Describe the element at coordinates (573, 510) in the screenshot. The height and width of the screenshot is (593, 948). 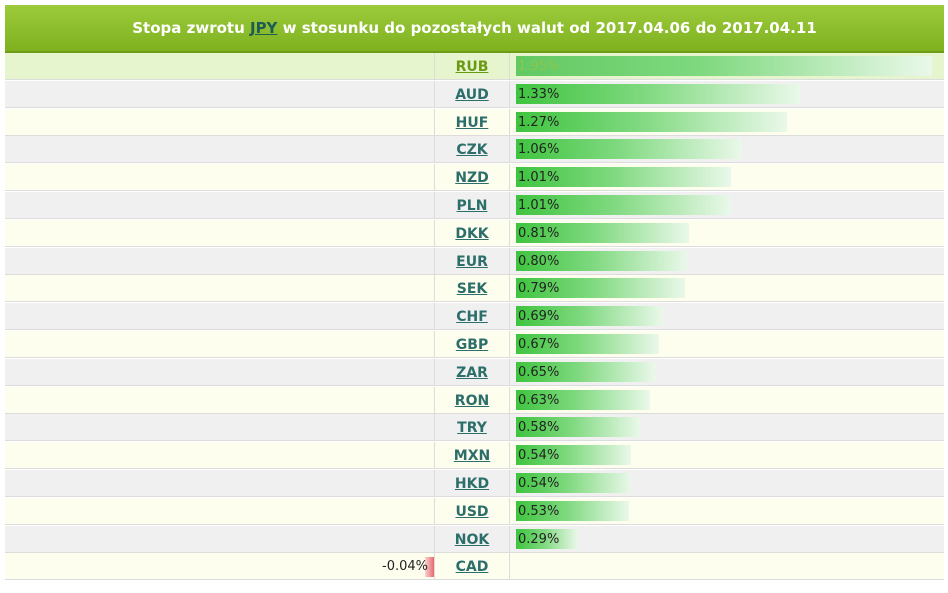
I see `bar-usd` at that location.